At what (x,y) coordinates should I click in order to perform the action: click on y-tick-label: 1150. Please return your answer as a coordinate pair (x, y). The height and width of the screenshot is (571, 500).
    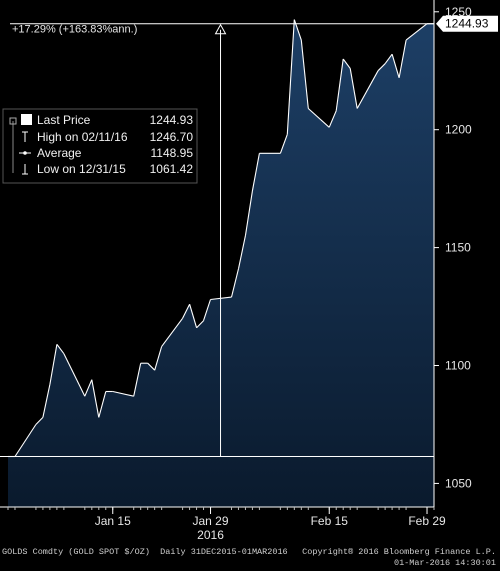
    Looking at the image, I should click on (458, 248).